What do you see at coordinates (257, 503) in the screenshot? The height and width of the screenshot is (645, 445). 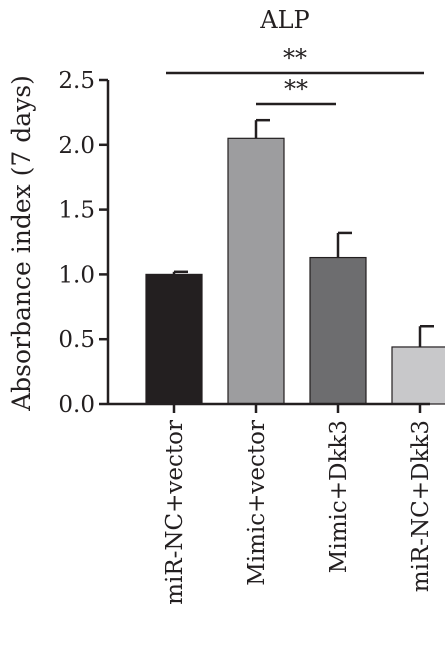 I see `x-tick-label: Mimic+vector` at bounding box center [257, 503].